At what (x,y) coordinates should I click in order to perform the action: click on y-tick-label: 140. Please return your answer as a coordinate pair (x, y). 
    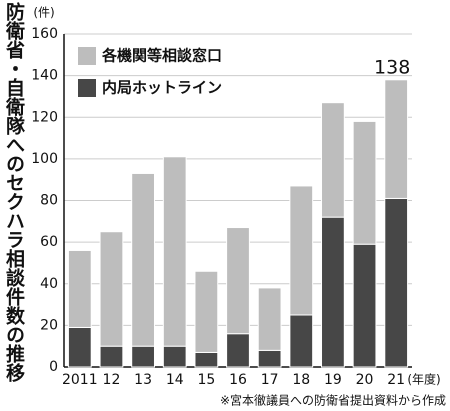
    Looking at the image, I should click on (44, 76).